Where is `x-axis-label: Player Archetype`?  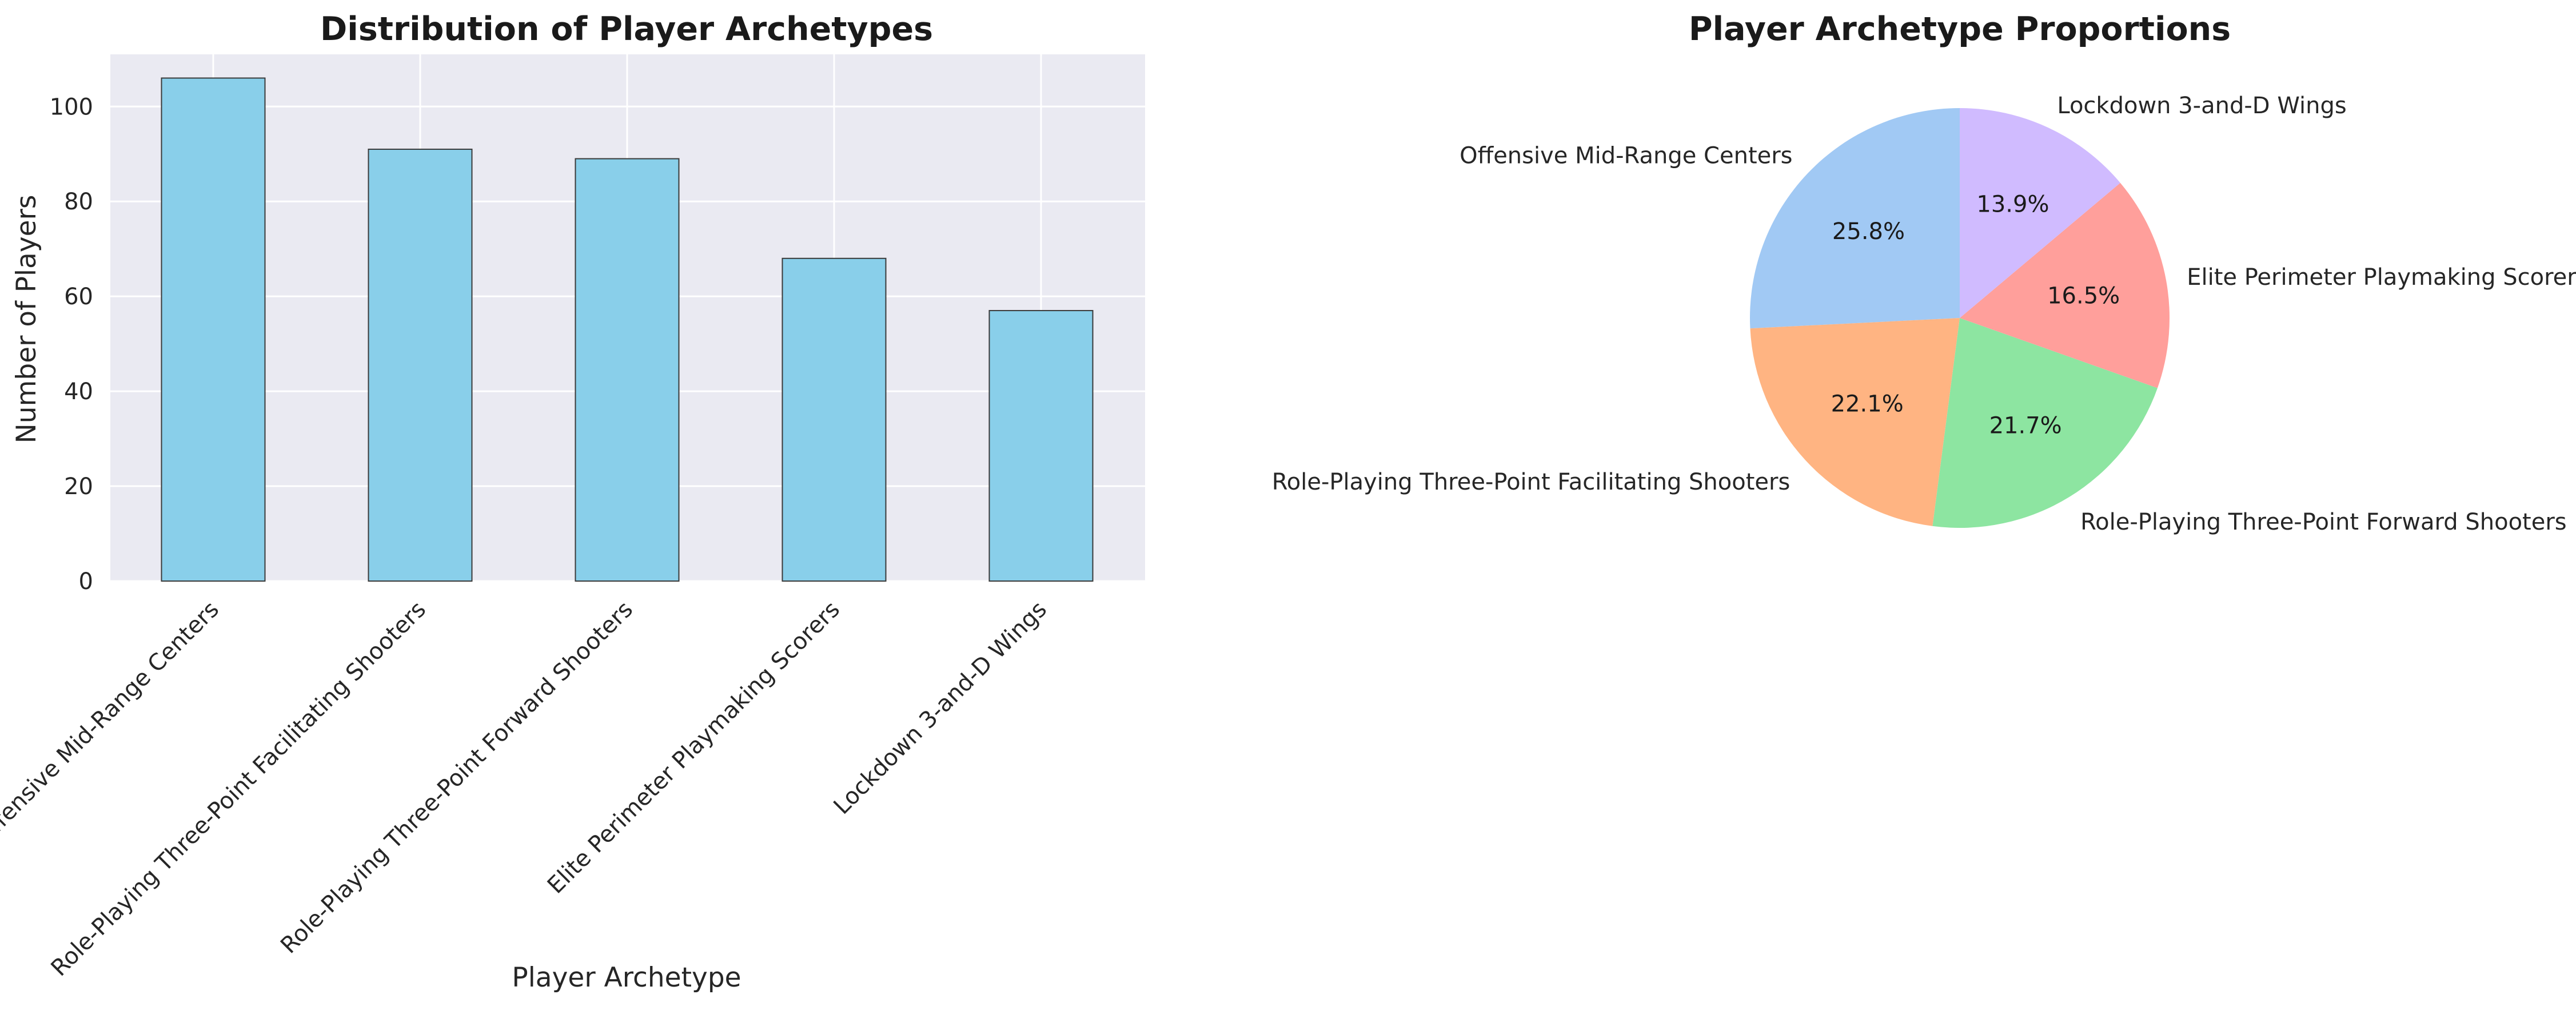
x-axis-label: Player Archetype is located at coordinates (626, 977).